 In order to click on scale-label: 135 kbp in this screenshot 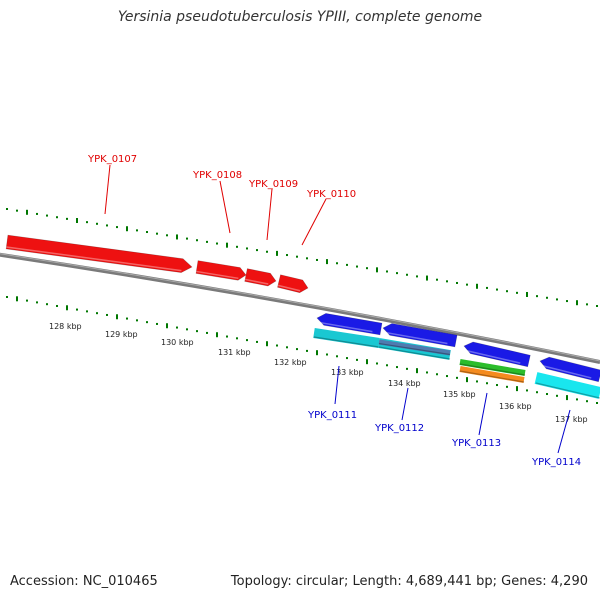, I will do `click(459, 394)`.